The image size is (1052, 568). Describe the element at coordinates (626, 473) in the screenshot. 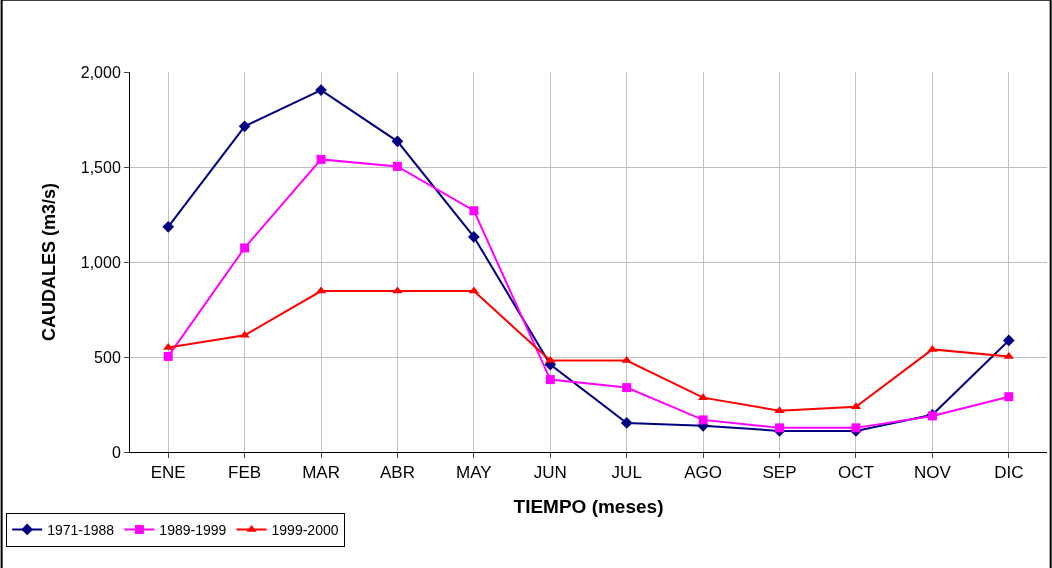

I see `x-tick-label: JUL` at that location.